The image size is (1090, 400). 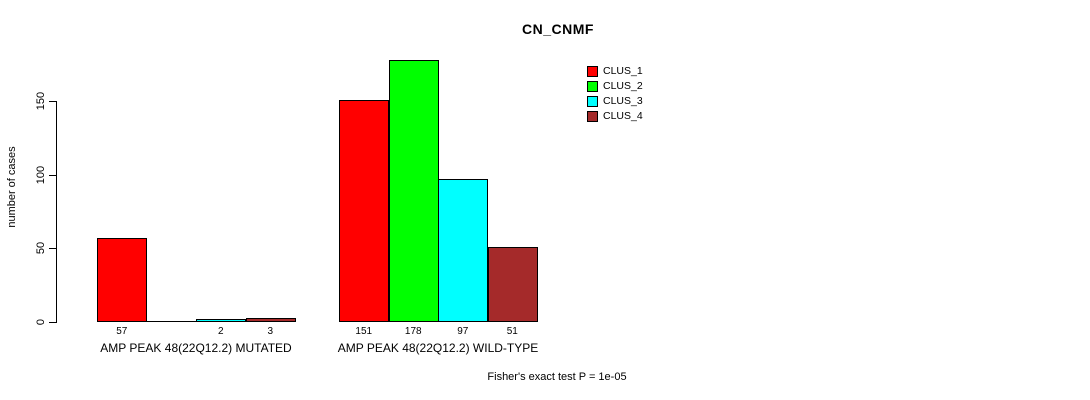 I want to click on bar-value-label: 57, so click(x=122, y=331).